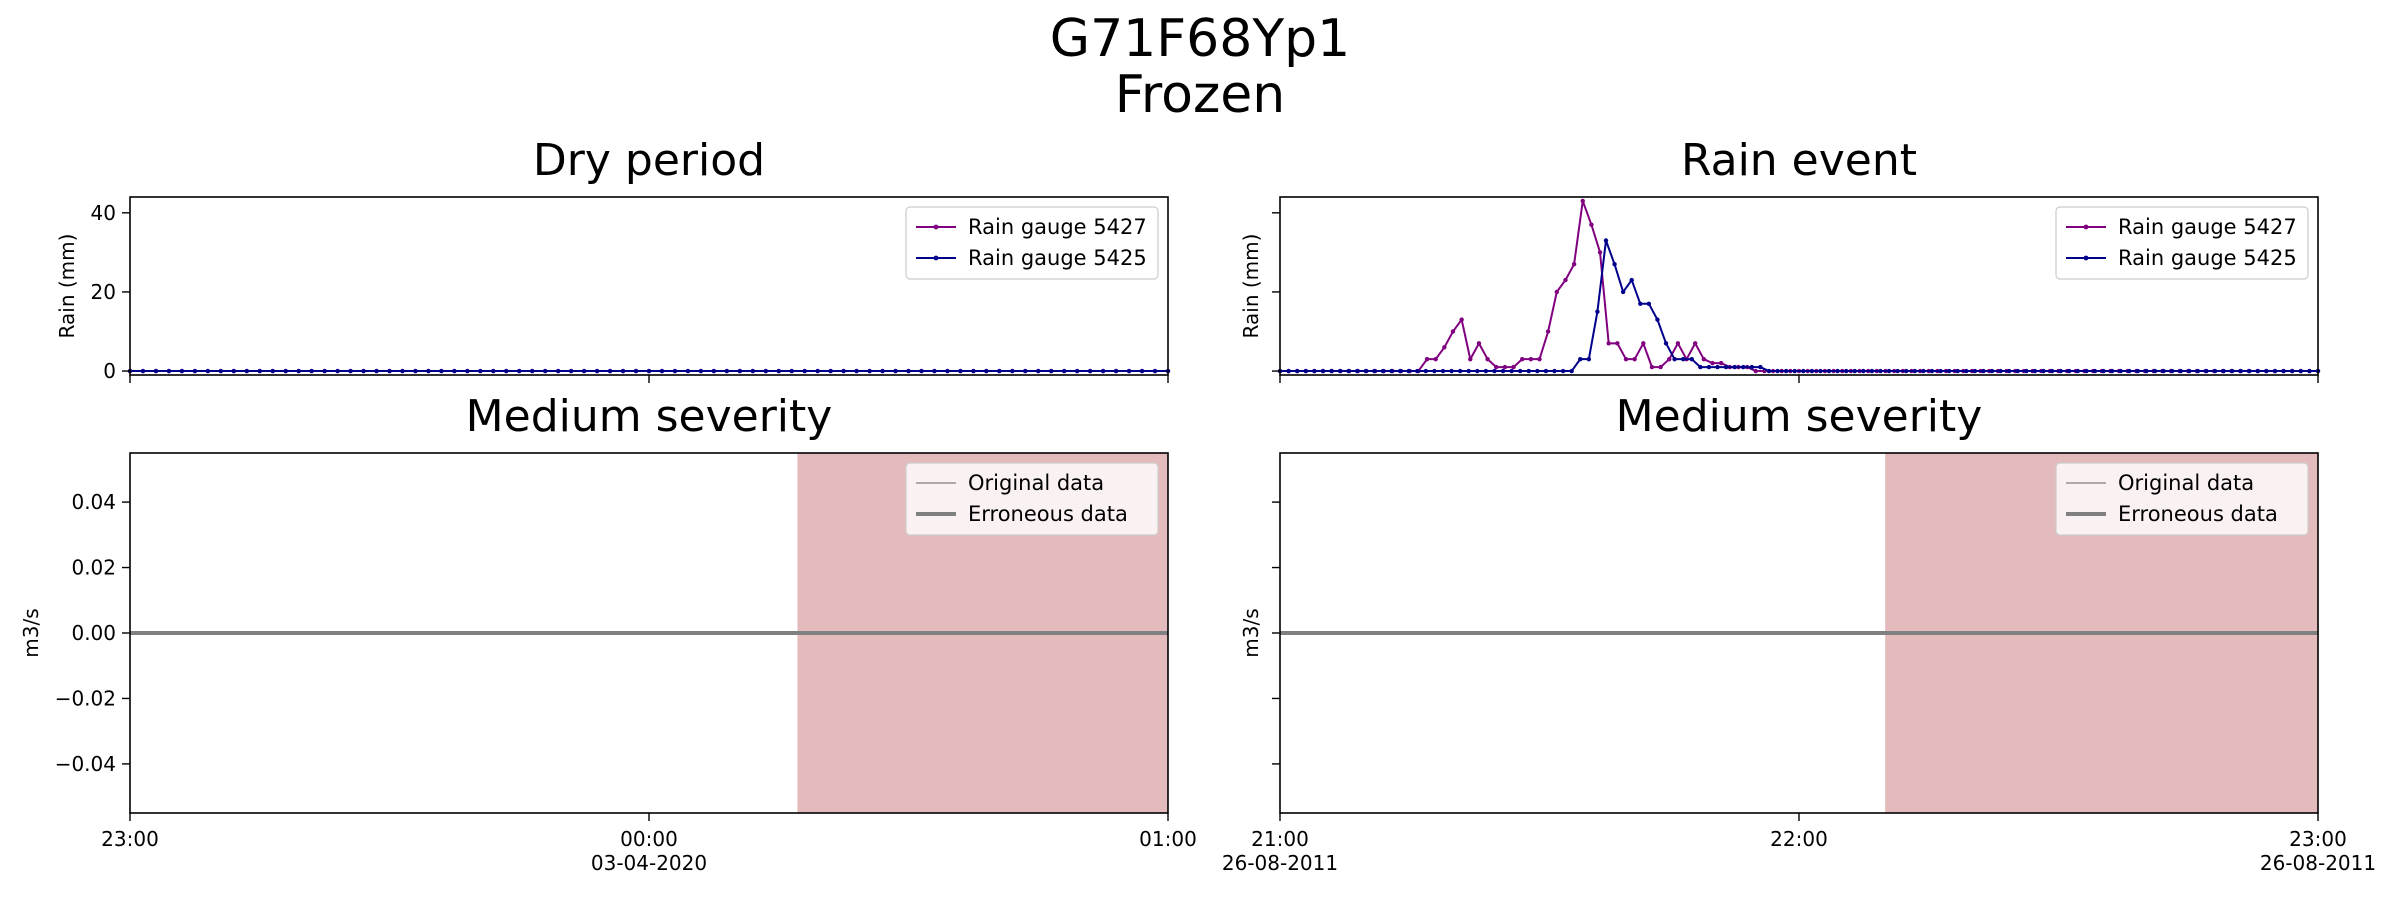  What do you see at coordinates (85, 698) in the screenshot?
I see `y-tick-label: −0.02` at bounding box center [85, 698].